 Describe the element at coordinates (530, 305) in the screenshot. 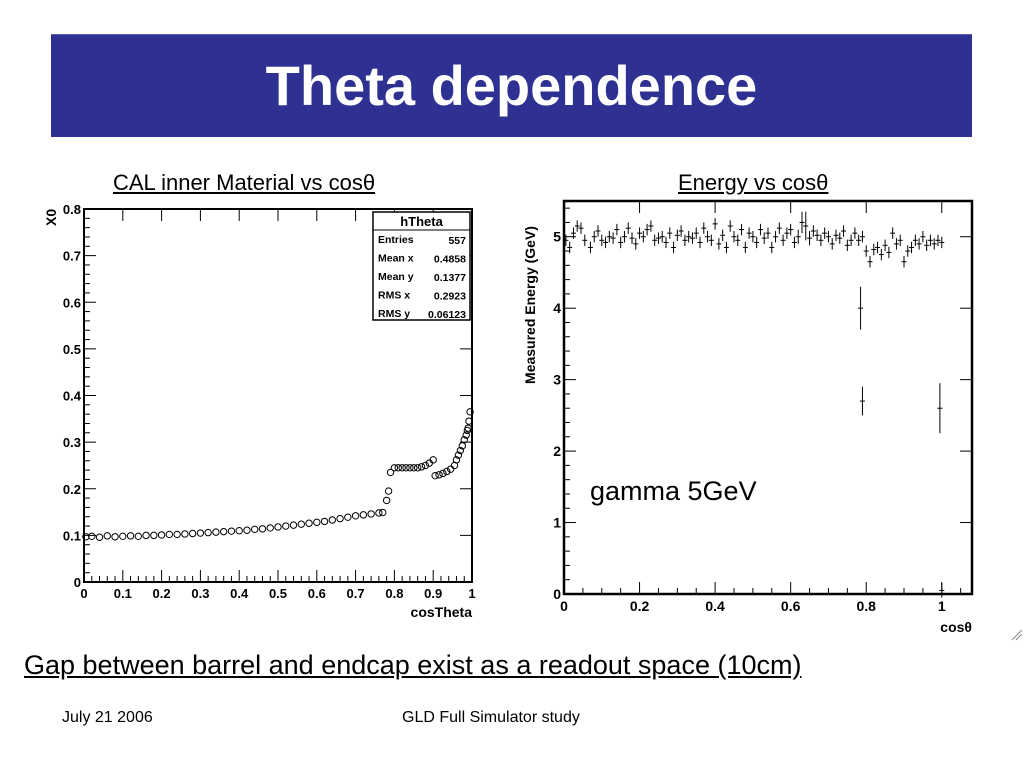

I see `y-axis-label: Measured Energy (GeV)` at that location.